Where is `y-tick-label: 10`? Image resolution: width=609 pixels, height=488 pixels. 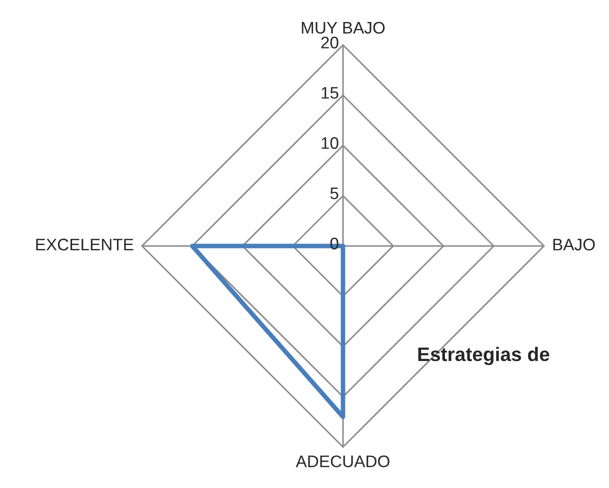
y-tick-label: 10 is located at coordinates (330, 143).